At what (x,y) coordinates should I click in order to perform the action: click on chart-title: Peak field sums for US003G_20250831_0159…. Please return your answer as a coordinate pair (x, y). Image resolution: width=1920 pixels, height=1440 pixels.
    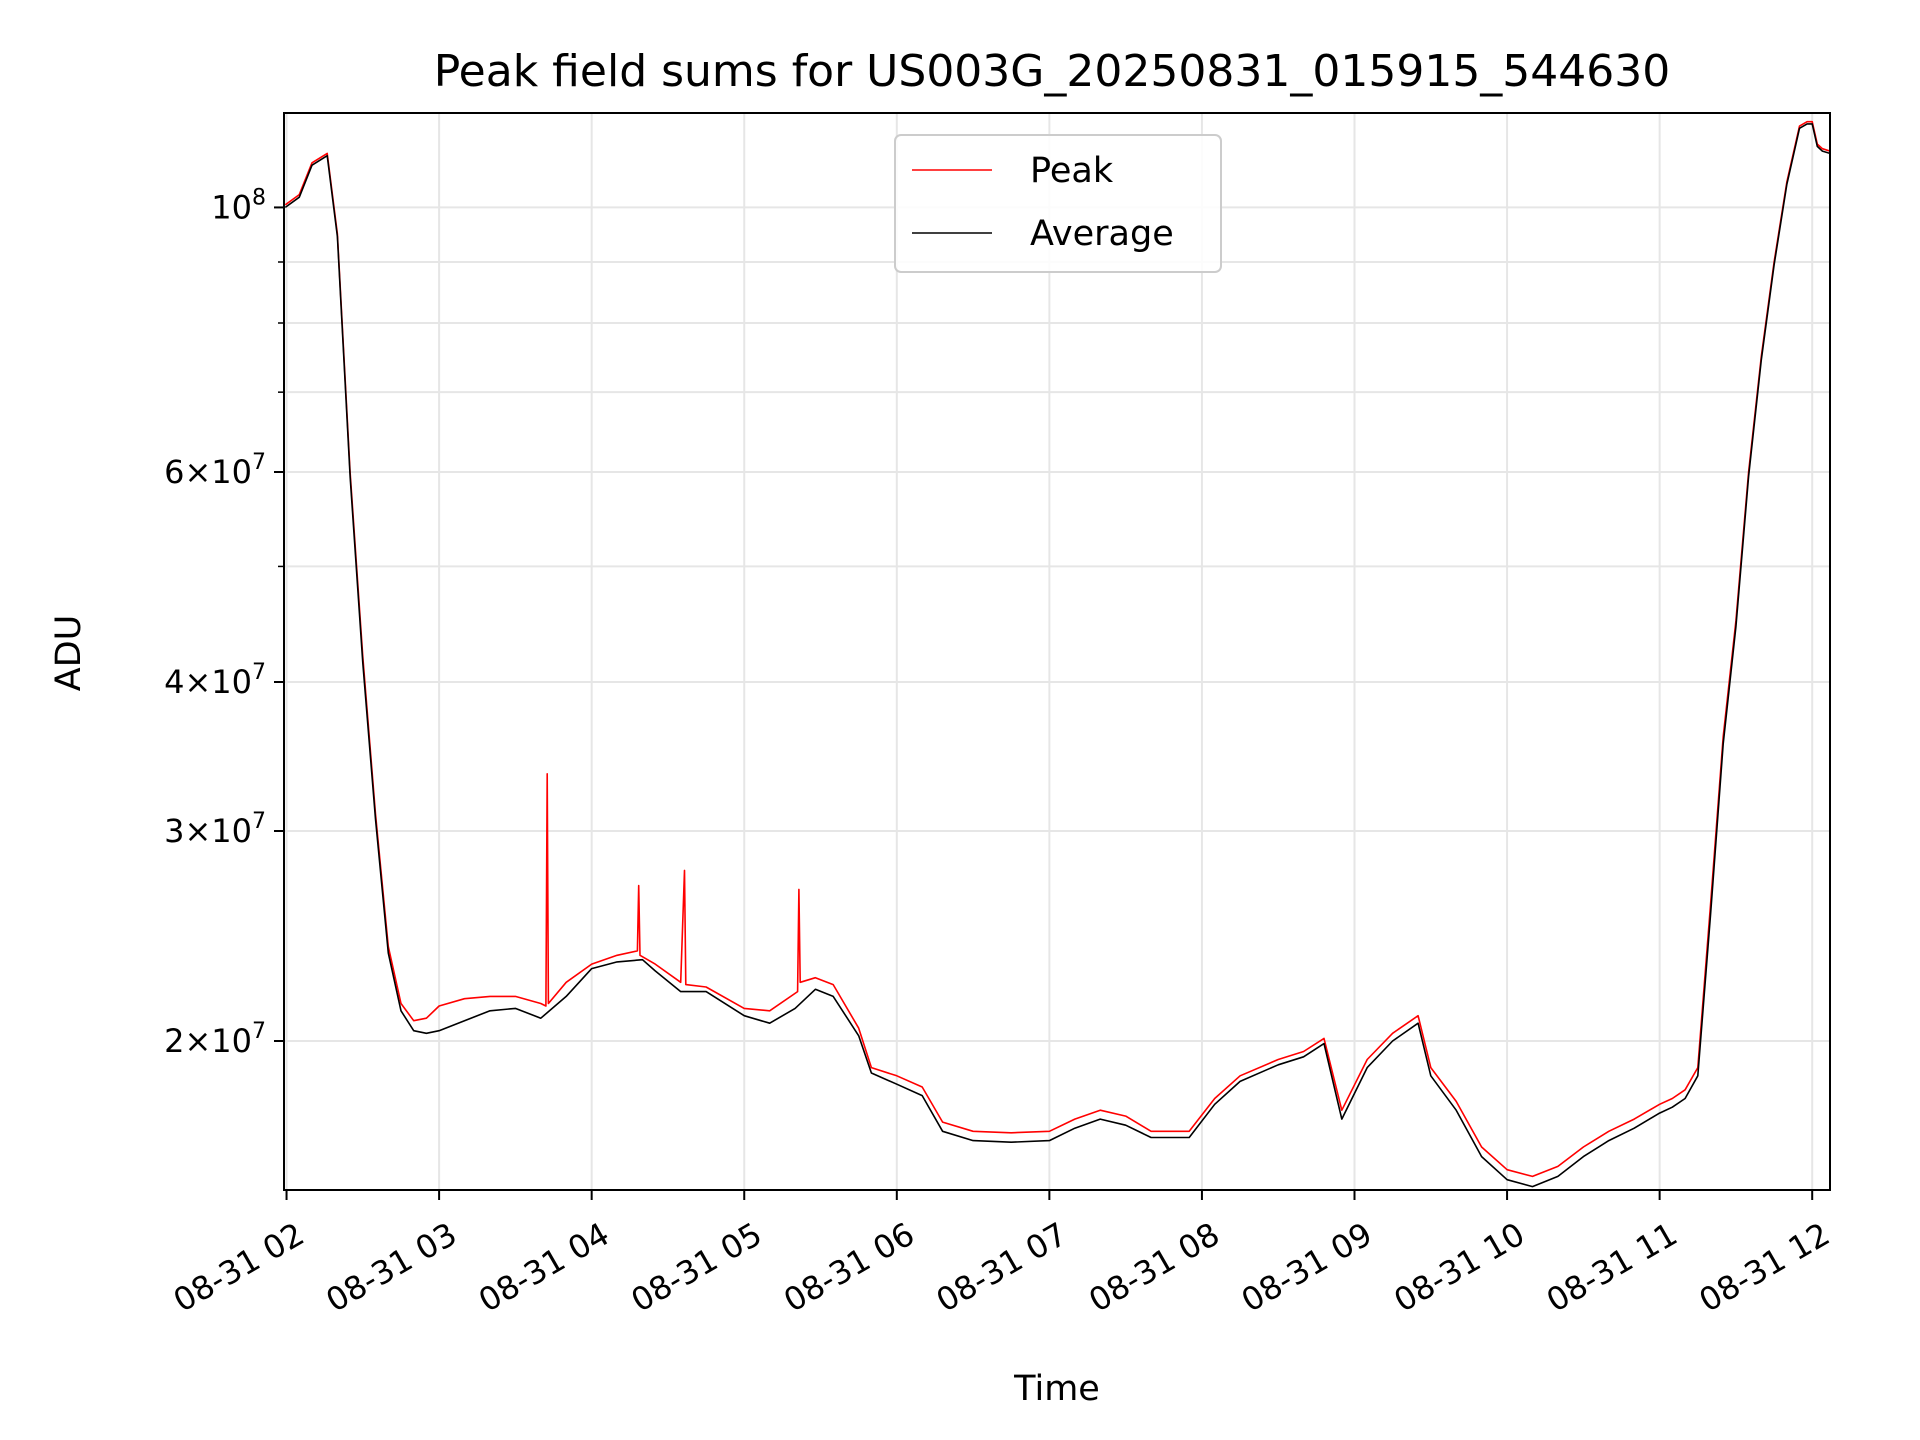
    Looking at the image, I should click on (1052, 71).